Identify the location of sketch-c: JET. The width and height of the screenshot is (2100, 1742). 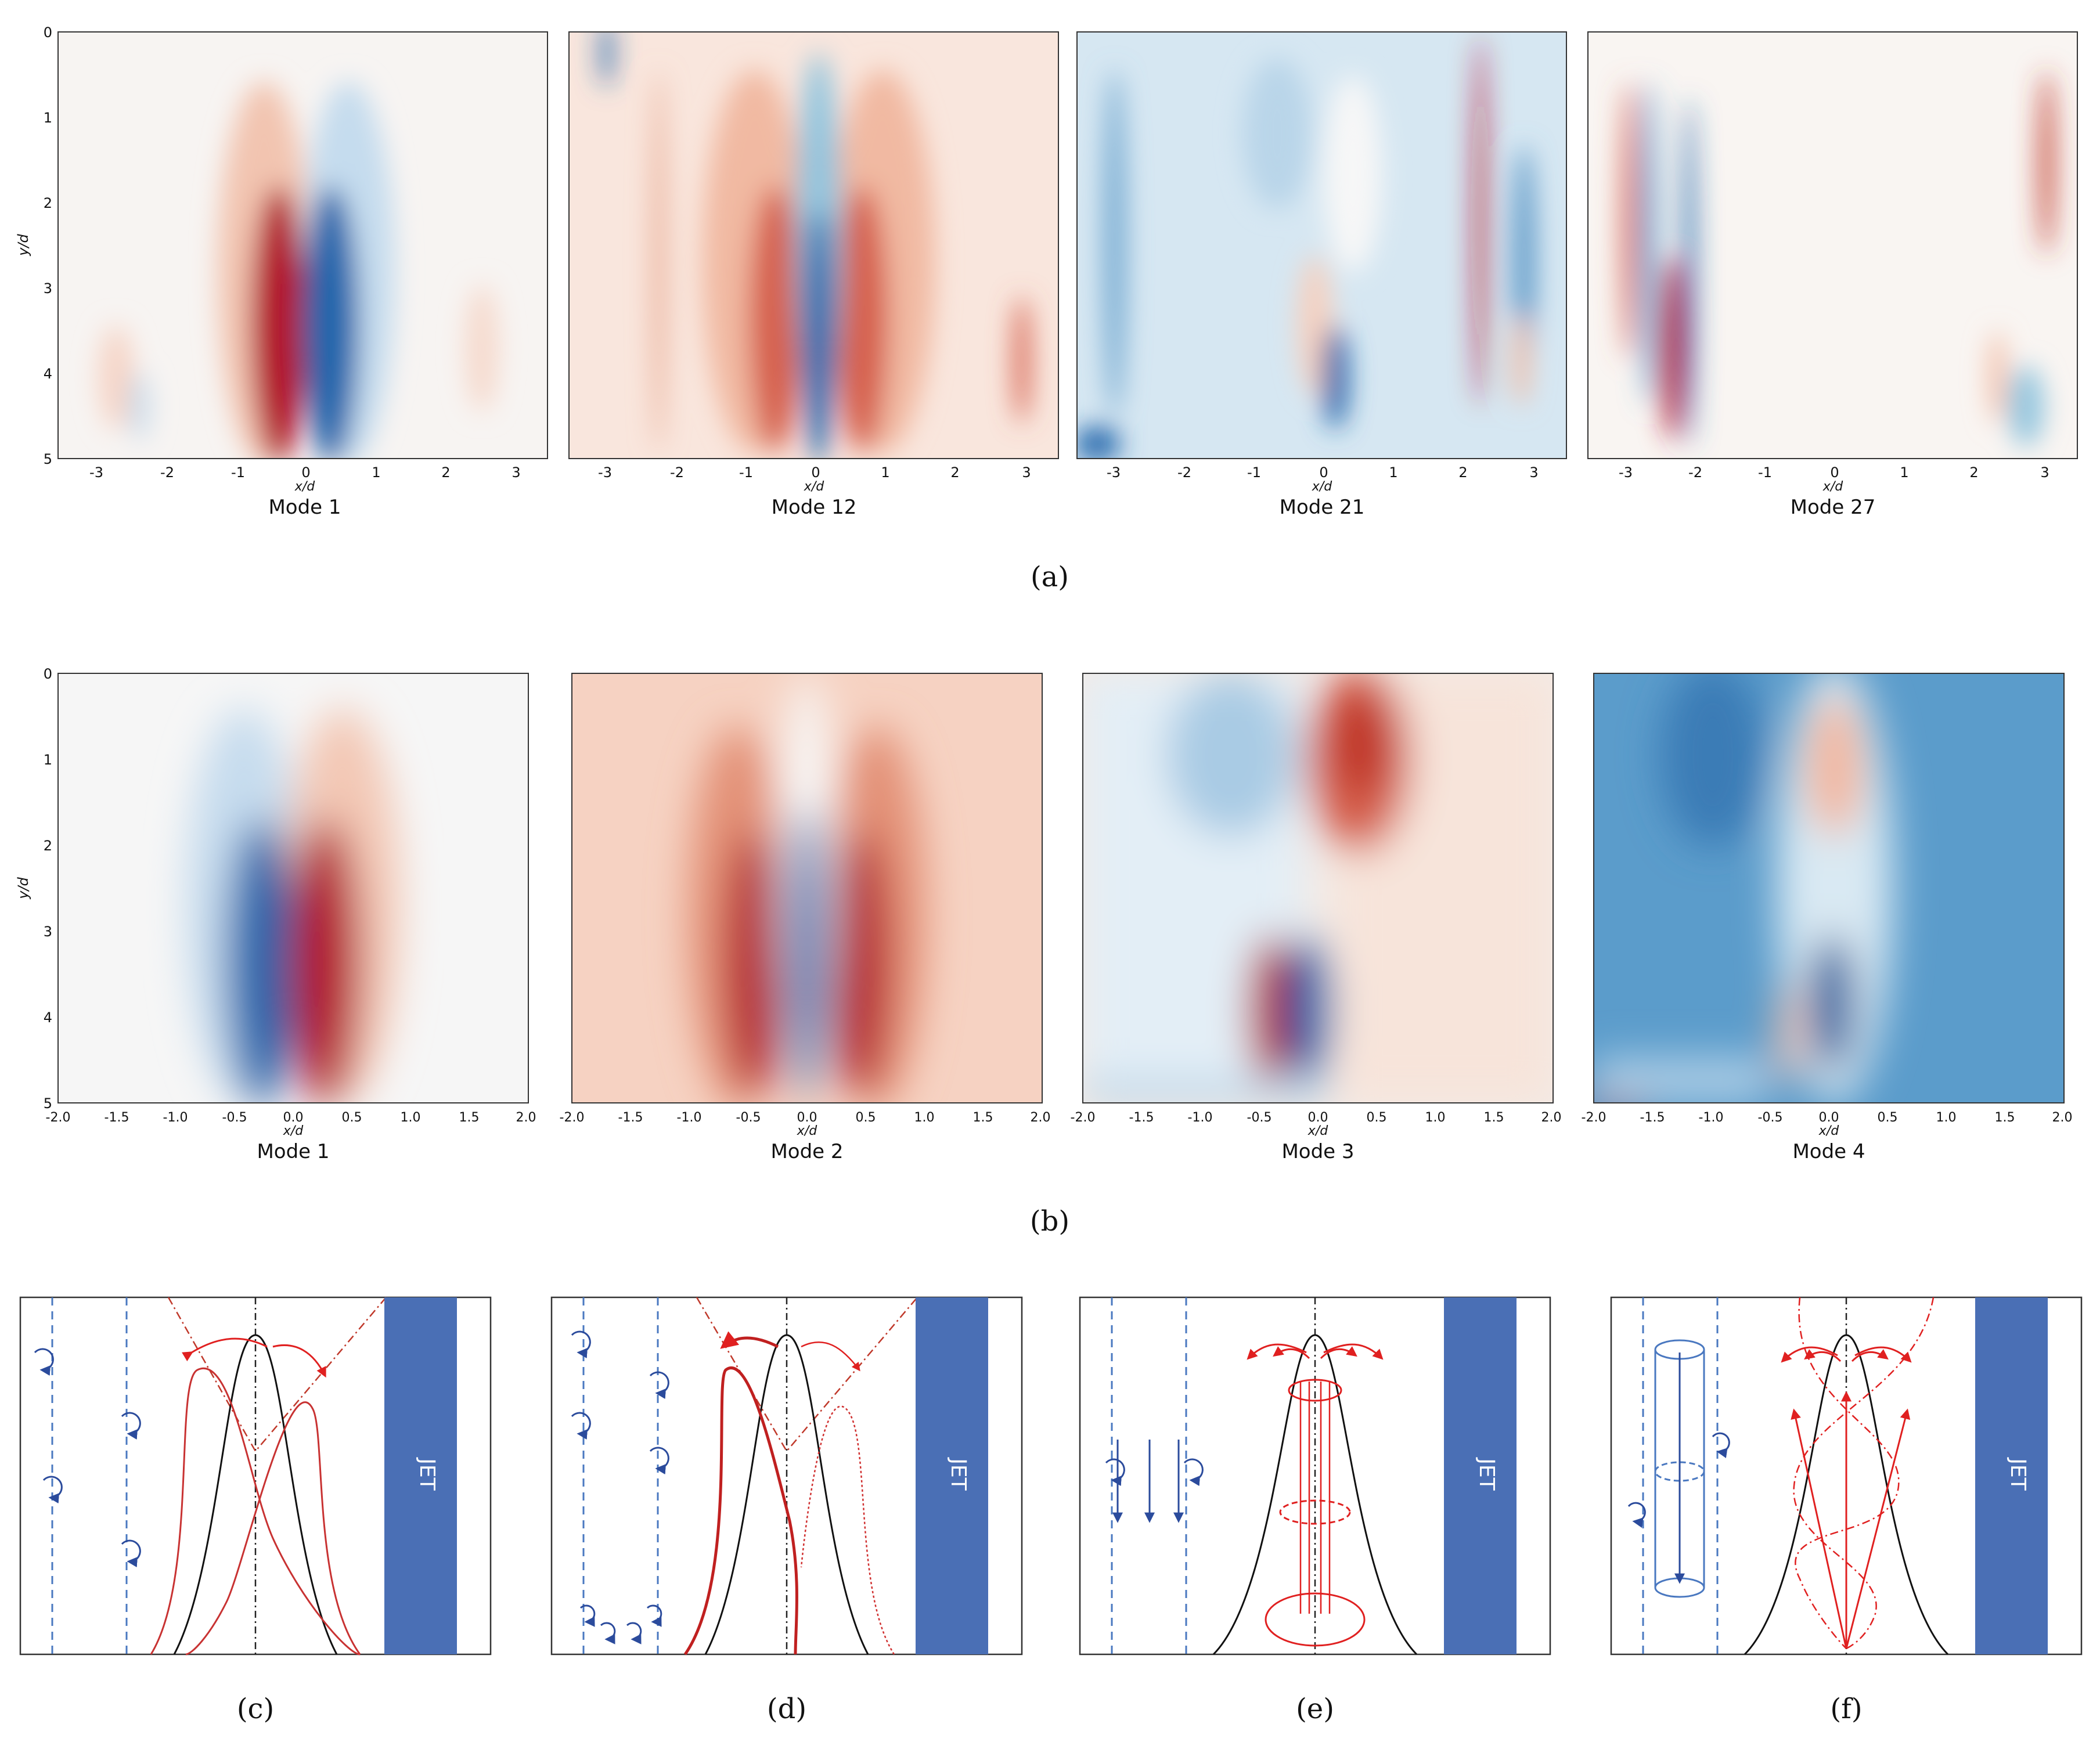
(256, 1476).